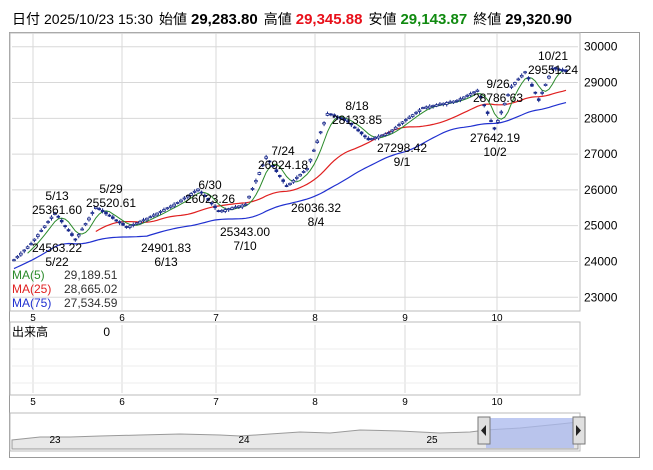 This screenshot has height=470, width=653. I want to click on annotation-date: 9/26, so click(498, 84).